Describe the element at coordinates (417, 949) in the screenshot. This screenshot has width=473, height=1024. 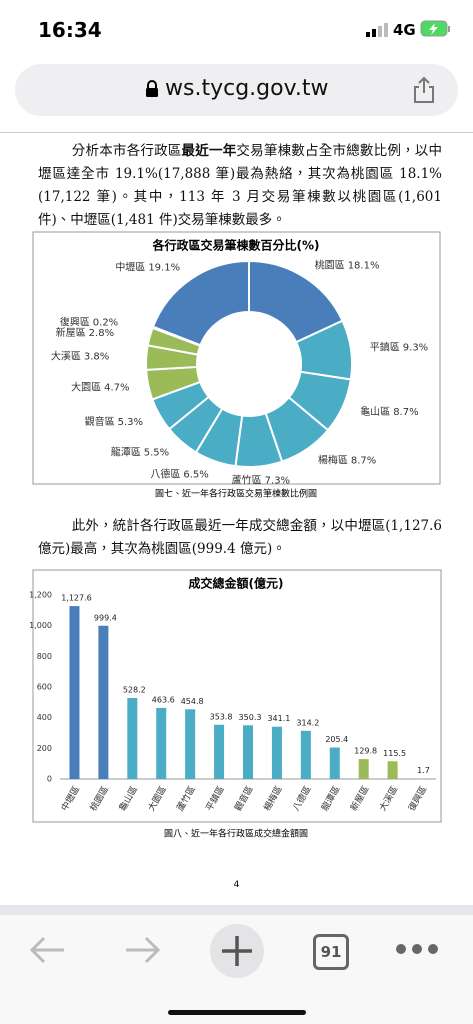
I see `menu-button` at that location.